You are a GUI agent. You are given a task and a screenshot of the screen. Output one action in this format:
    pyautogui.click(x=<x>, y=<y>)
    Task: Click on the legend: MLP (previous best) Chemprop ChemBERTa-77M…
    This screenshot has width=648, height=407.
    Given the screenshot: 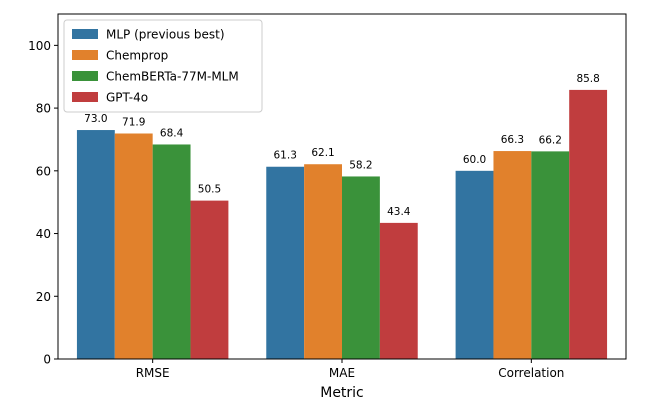 What is the action you would take?
    pyautogui.click(x=163, y=66)
    